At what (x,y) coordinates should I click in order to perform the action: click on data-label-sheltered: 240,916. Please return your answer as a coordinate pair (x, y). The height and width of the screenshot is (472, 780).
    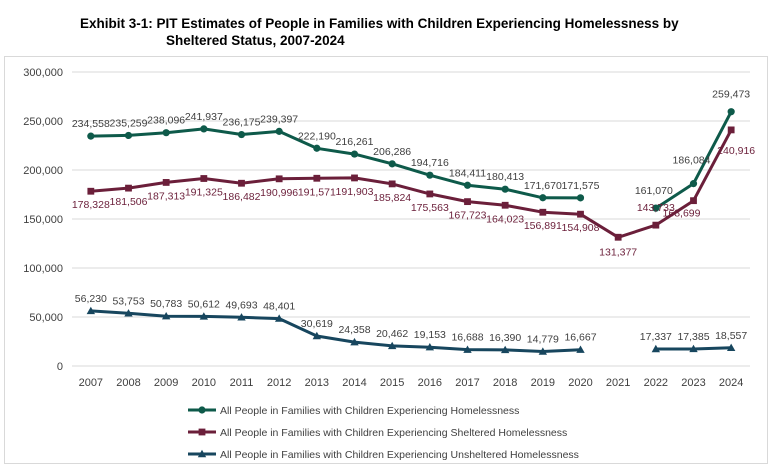
    Looking at the image, I should click on (736, 151).